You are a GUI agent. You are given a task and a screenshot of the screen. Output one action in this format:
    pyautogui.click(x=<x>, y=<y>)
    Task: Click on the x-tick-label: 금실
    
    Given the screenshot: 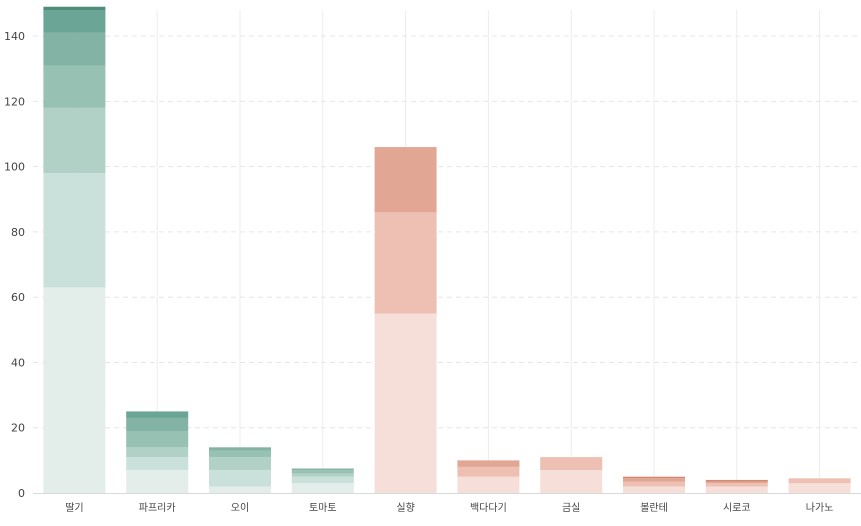 What is the action you would take?
    pyautogui.click(x=571, y=508)
    